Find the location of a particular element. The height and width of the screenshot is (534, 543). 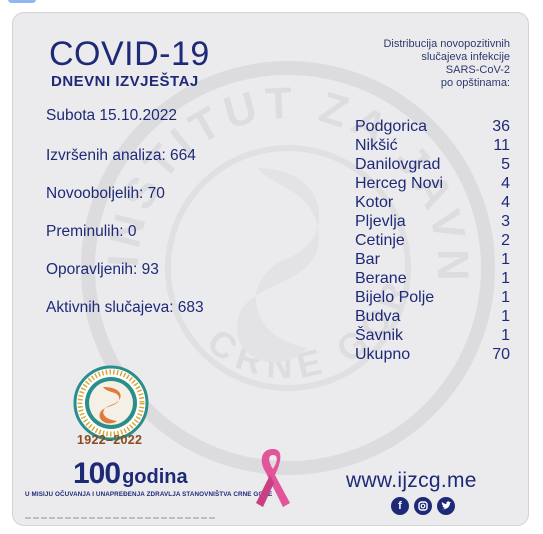

municipality-name: Ukupno is located at coordinates (383, 354).